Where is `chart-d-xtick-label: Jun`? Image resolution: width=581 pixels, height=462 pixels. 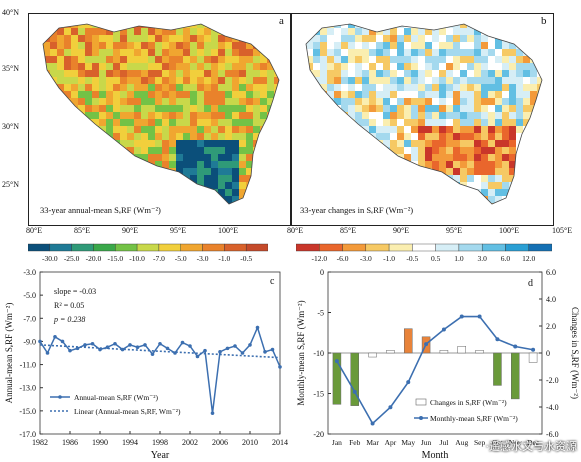
chart-d-xtick-label: Jun is located at coordinates (426, 442).